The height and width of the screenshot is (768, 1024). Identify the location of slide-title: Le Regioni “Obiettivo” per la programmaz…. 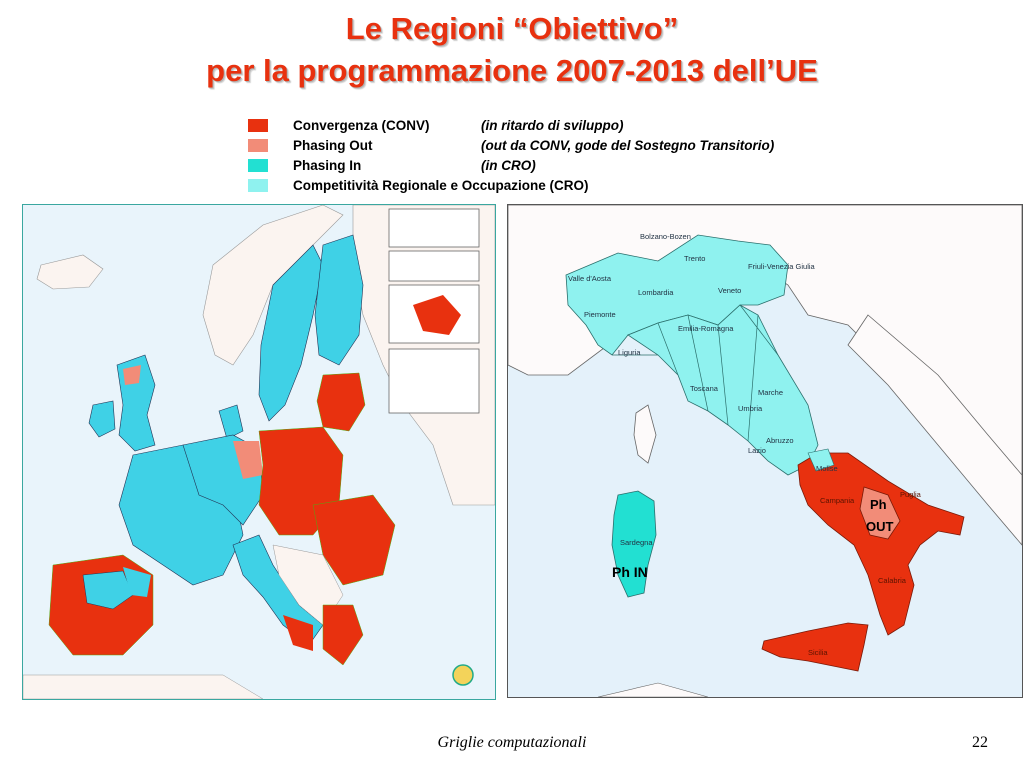
(512, 50).